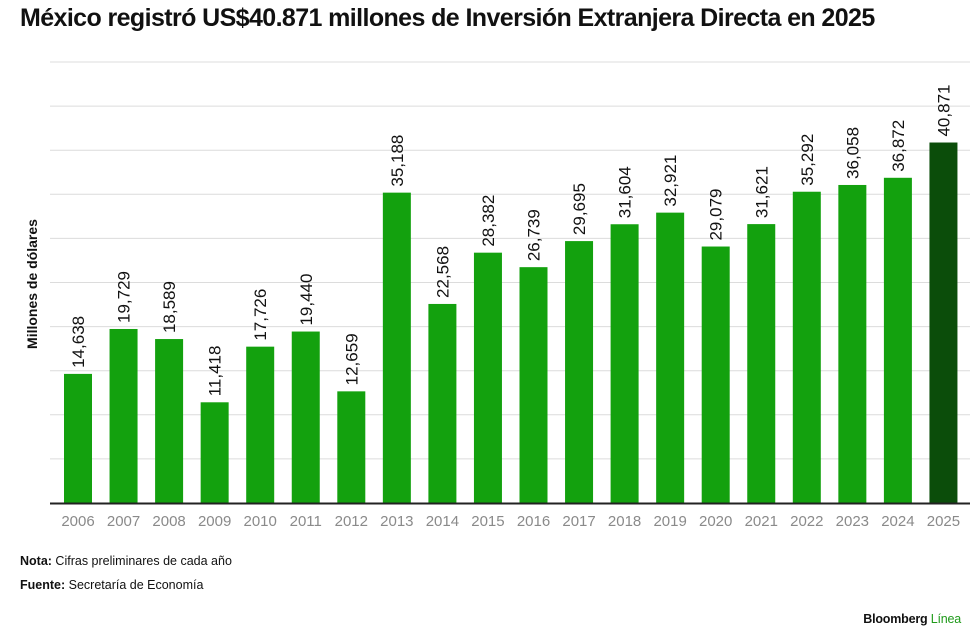 The height and width of the screenshot is (637, 973). I want to click on x-tick-label-2021: 2021, so click(761, 521).